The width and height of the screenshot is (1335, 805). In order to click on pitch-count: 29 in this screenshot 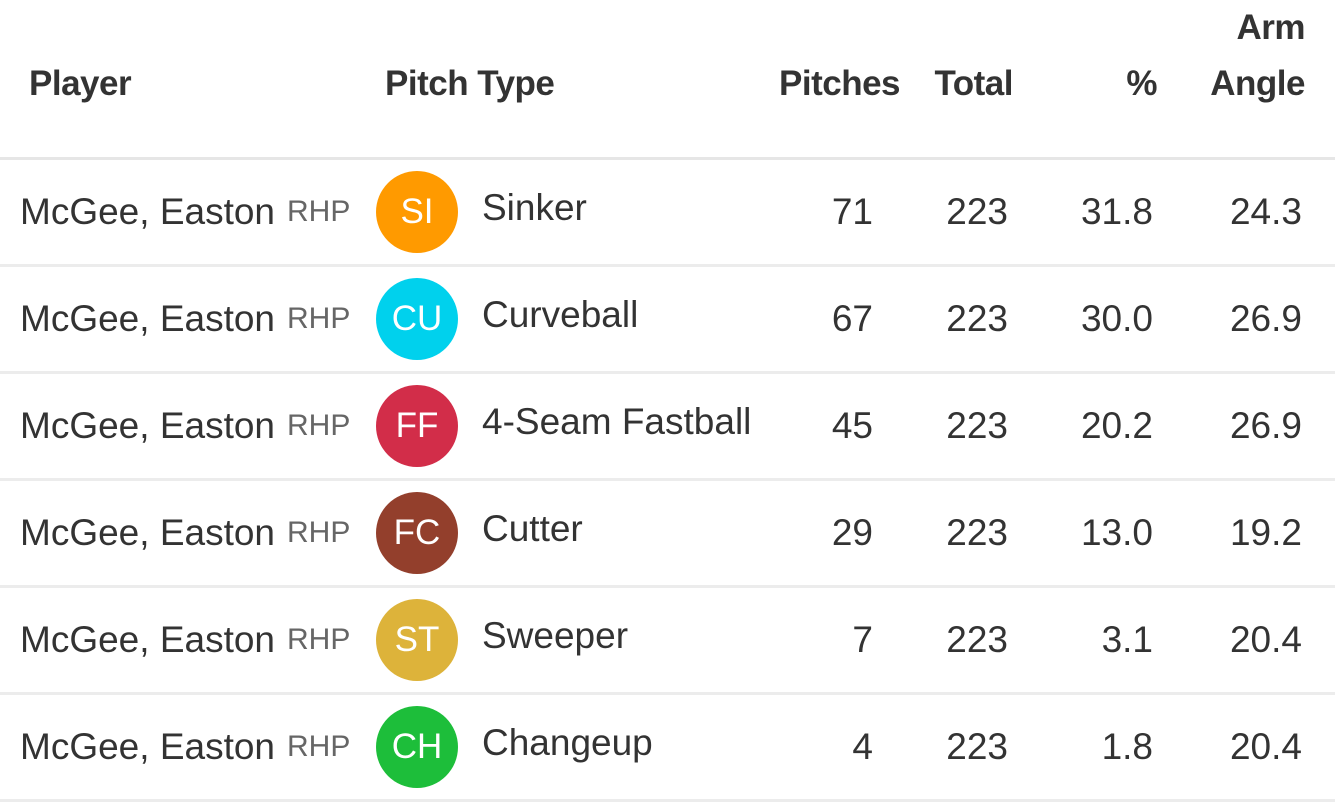, I will do `click(852, 532)`.